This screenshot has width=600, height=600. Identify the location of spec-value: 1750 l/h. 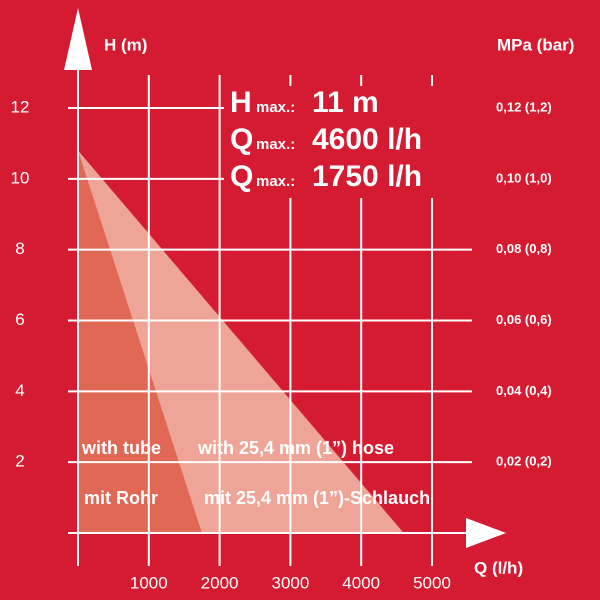
(367, 176).